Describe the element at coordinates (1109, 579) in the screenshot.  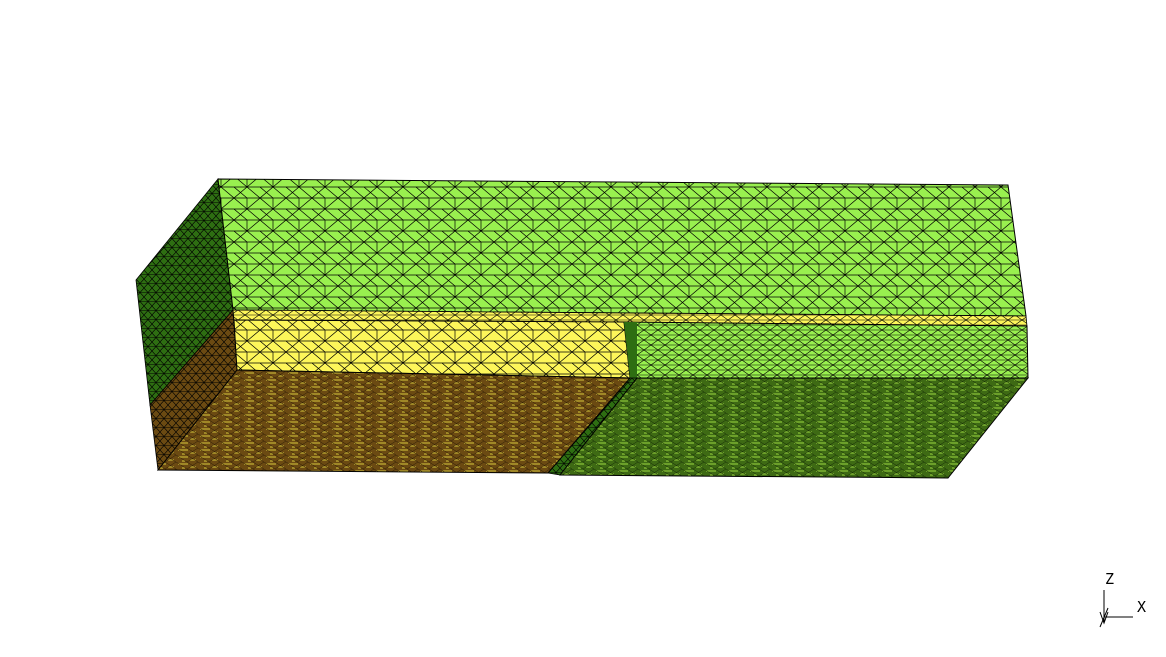
I see `z-axis-label: Z` at that location.